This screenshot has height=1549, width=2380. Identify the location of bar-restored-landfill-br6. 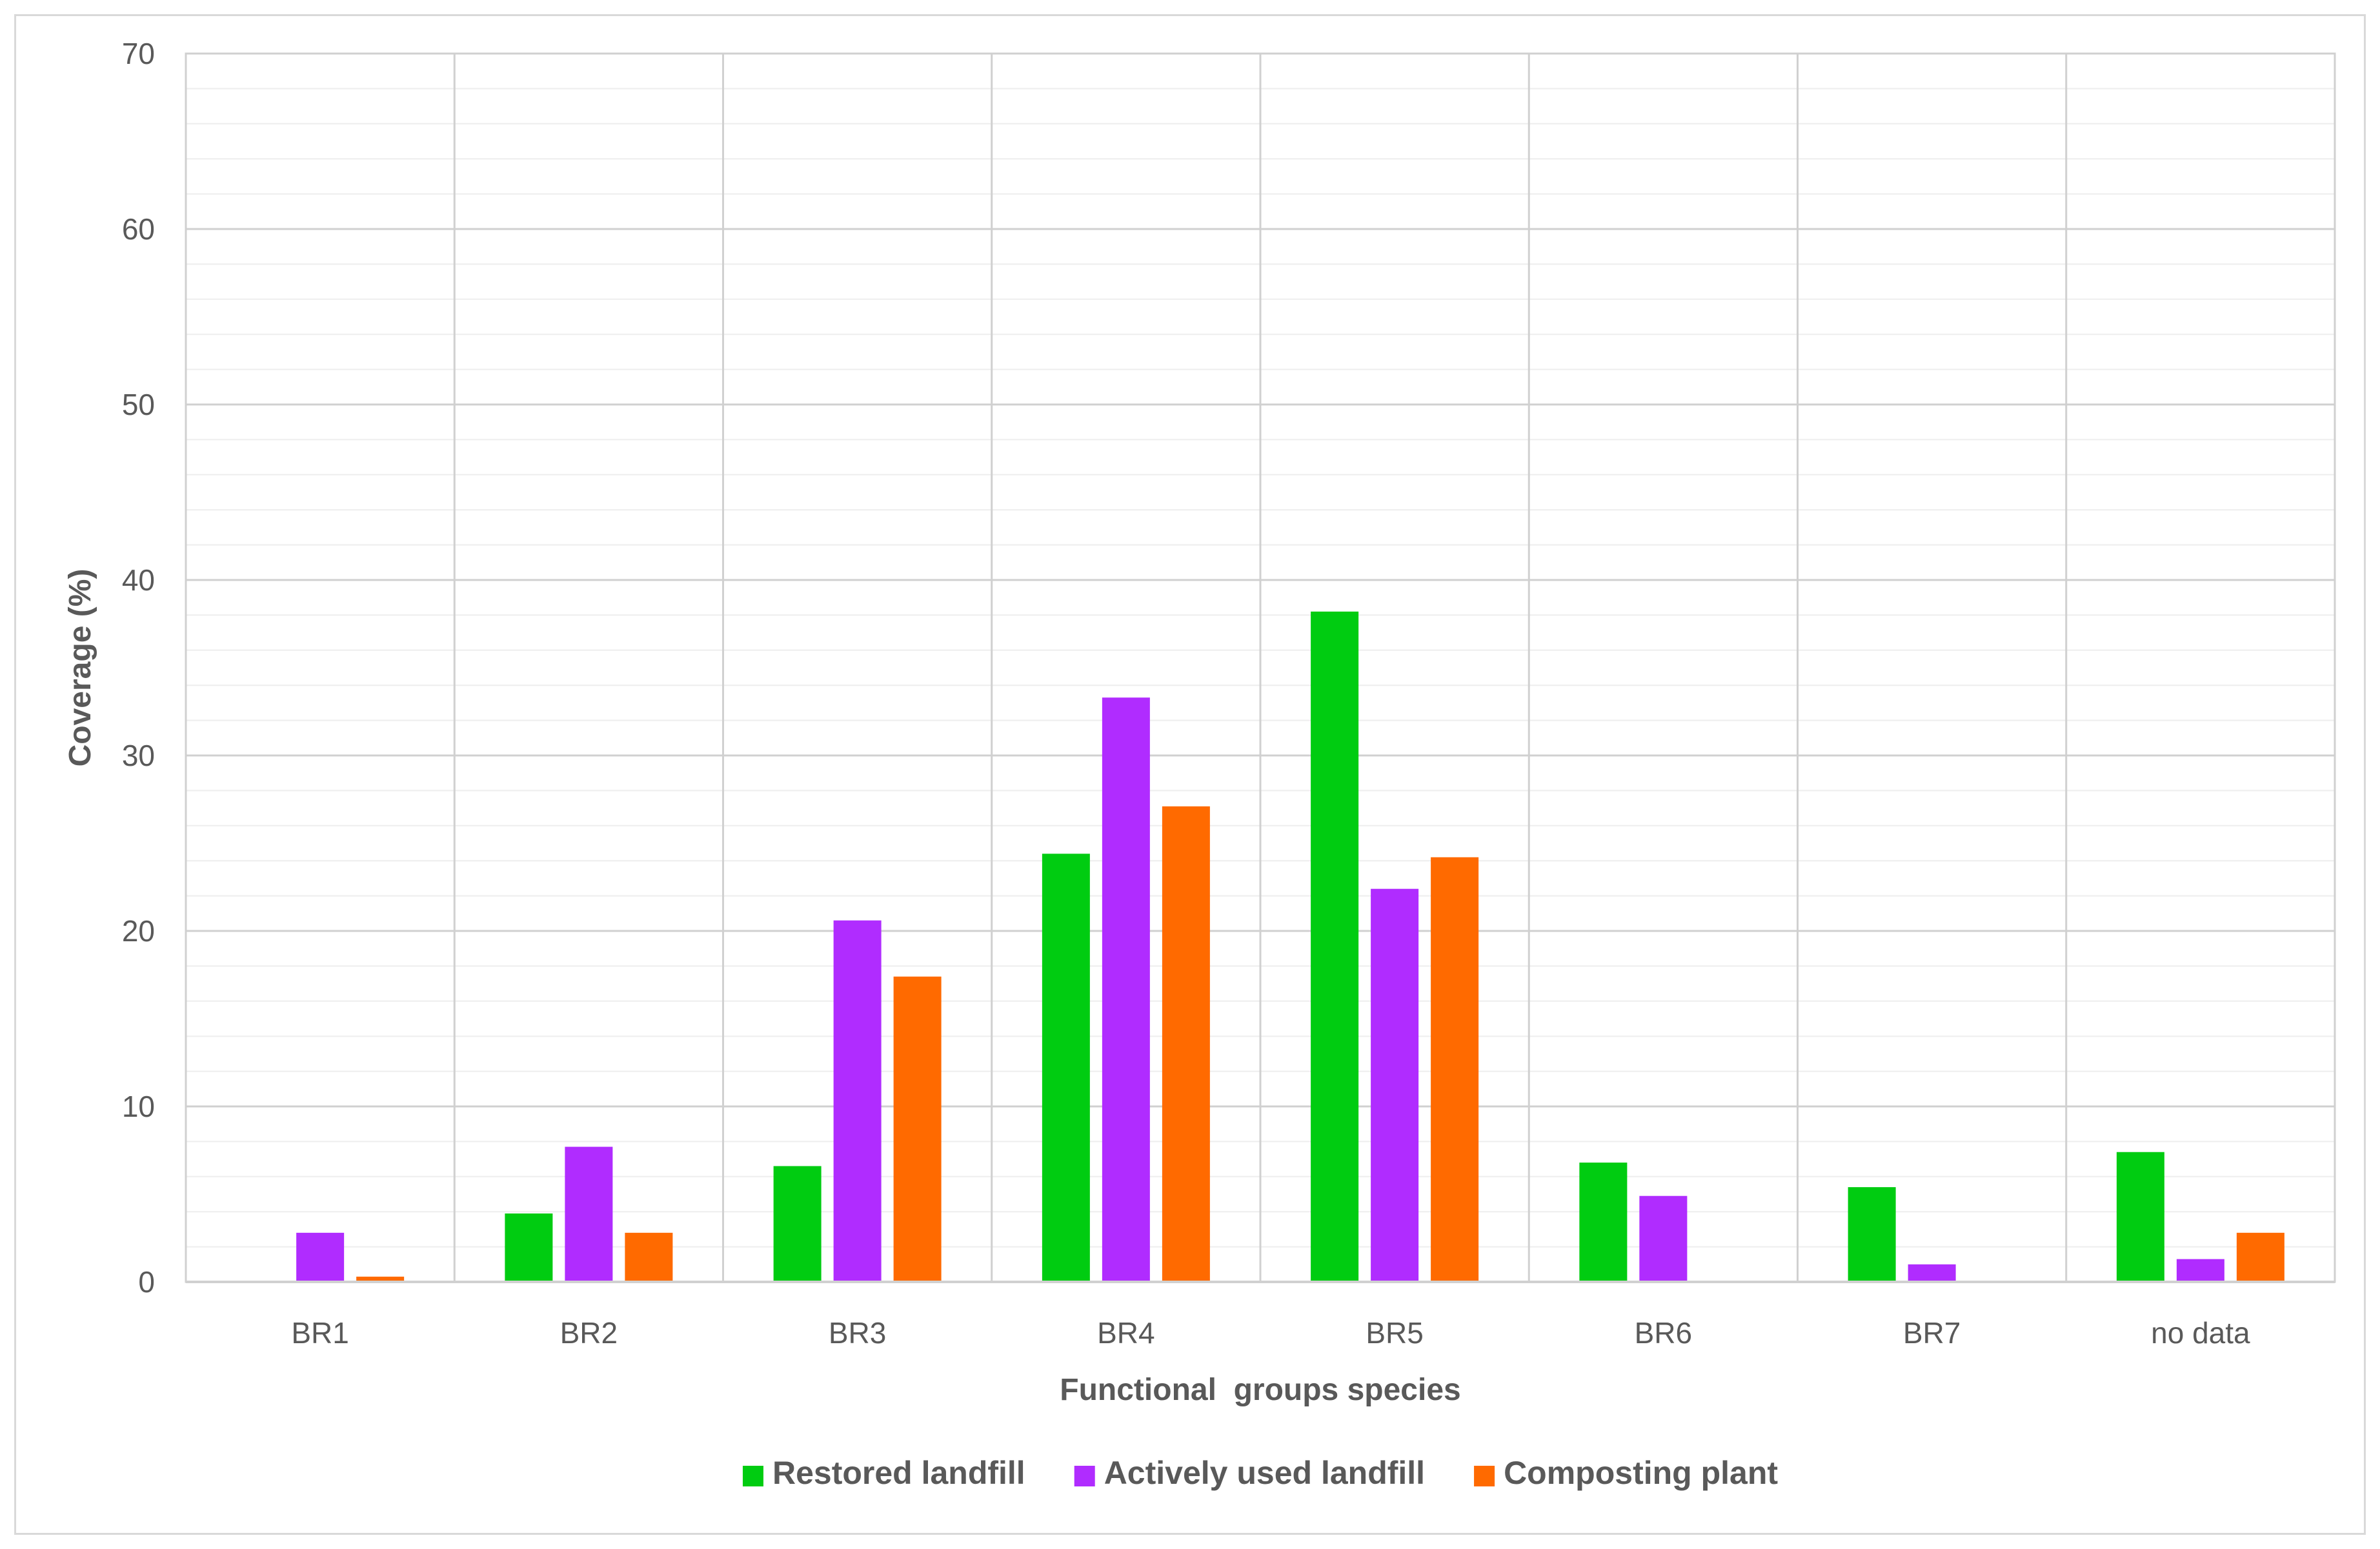
(1603, 1222).